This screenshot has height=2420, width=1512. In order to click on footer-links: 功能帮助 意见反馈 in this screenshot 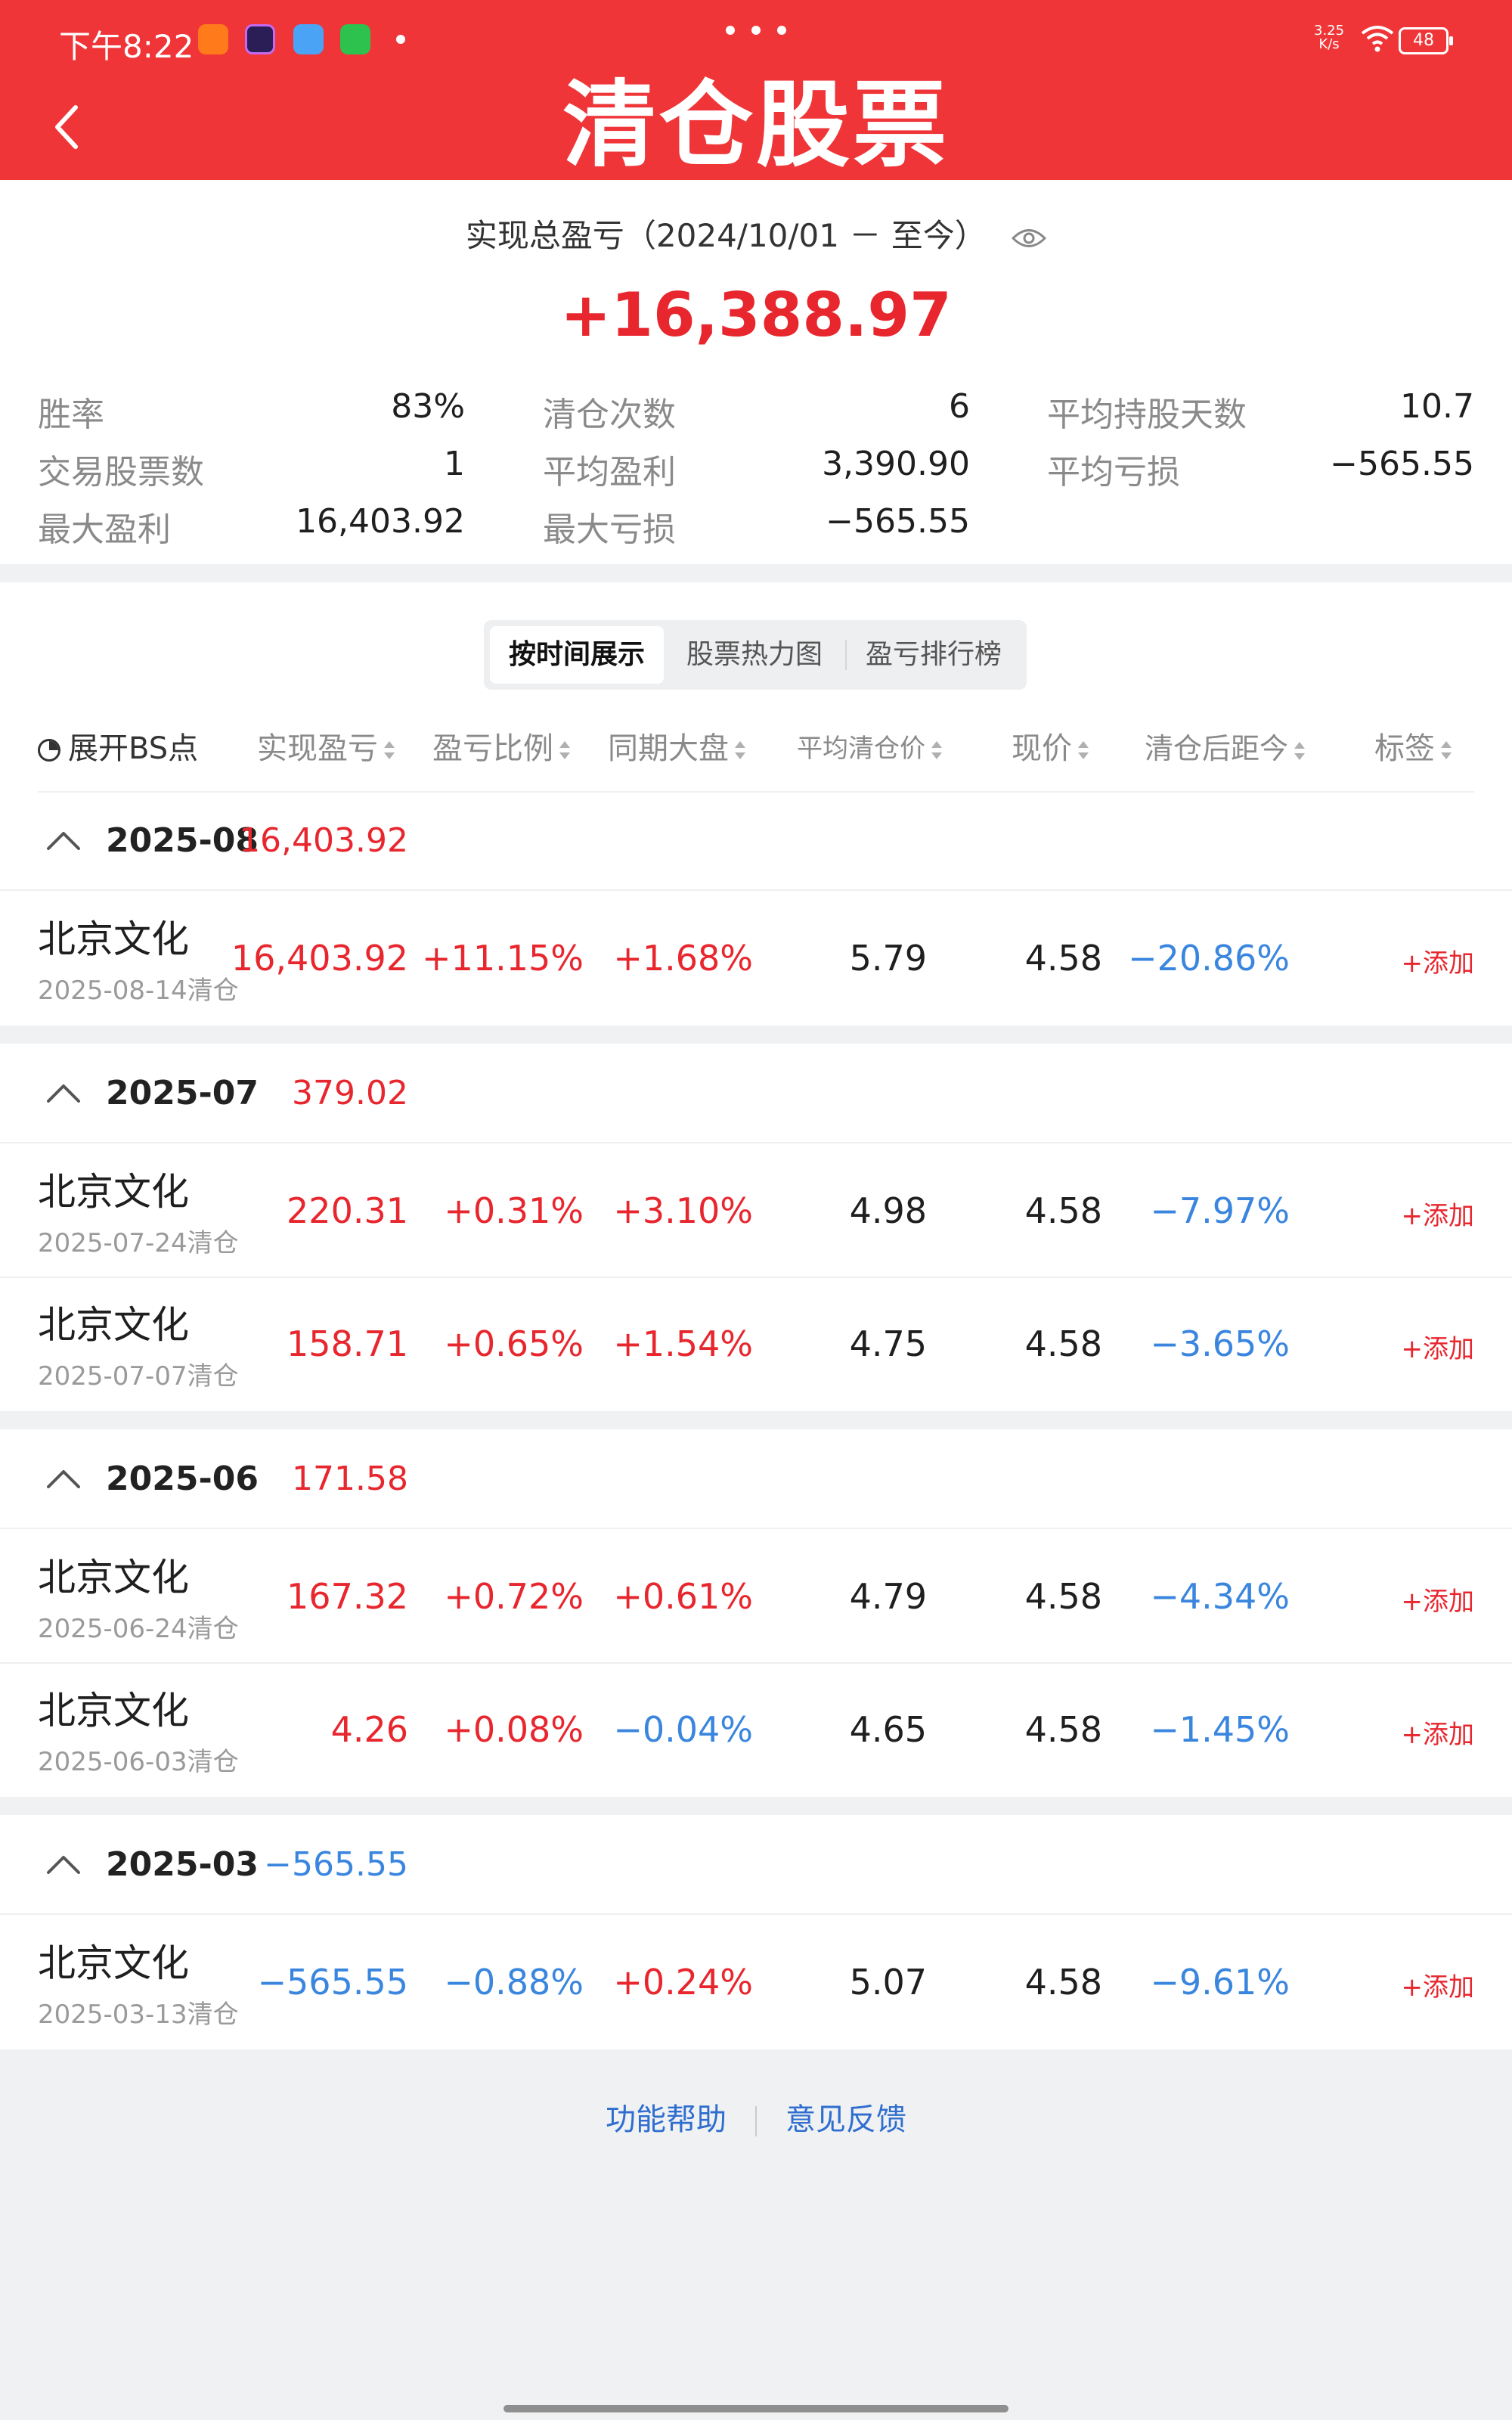, I will do `click(756, 2117)`.